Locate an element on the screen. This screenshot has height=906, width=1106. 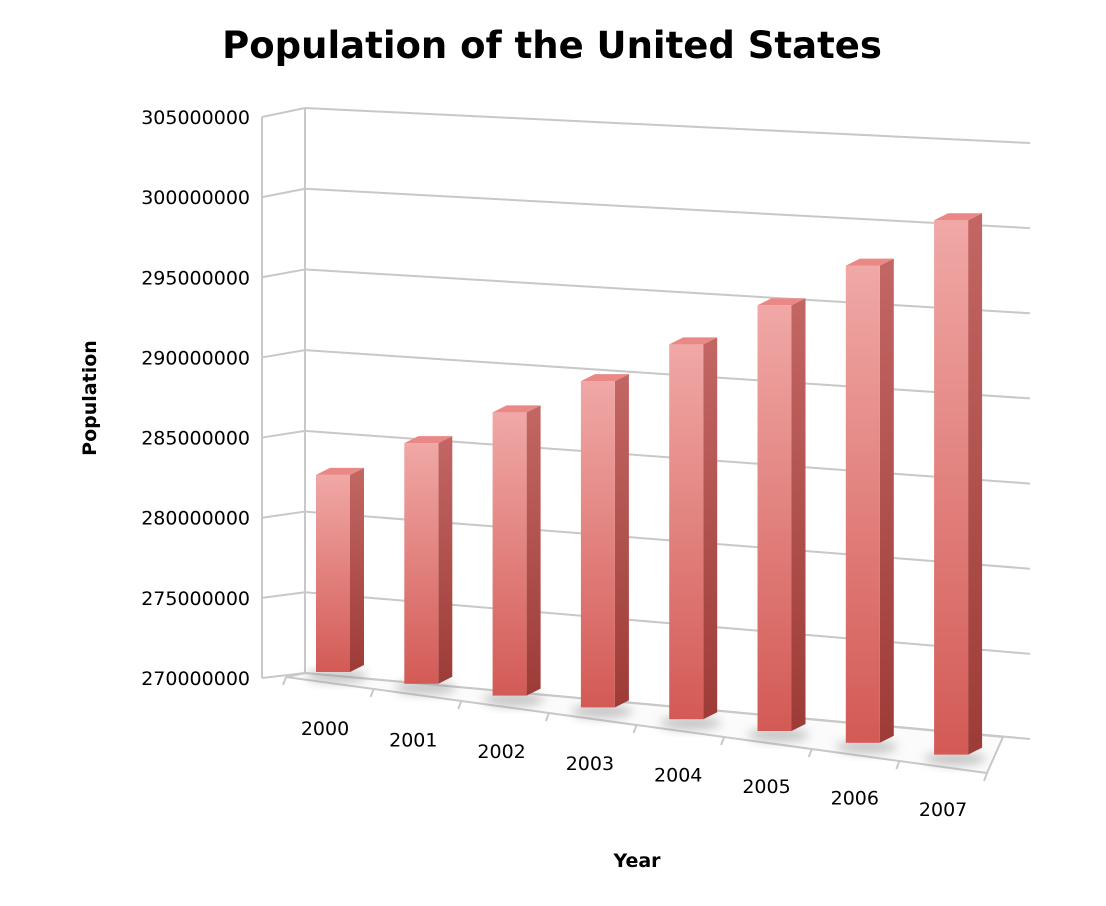
y-axis-label: Population is located at coordinates (90, 398).